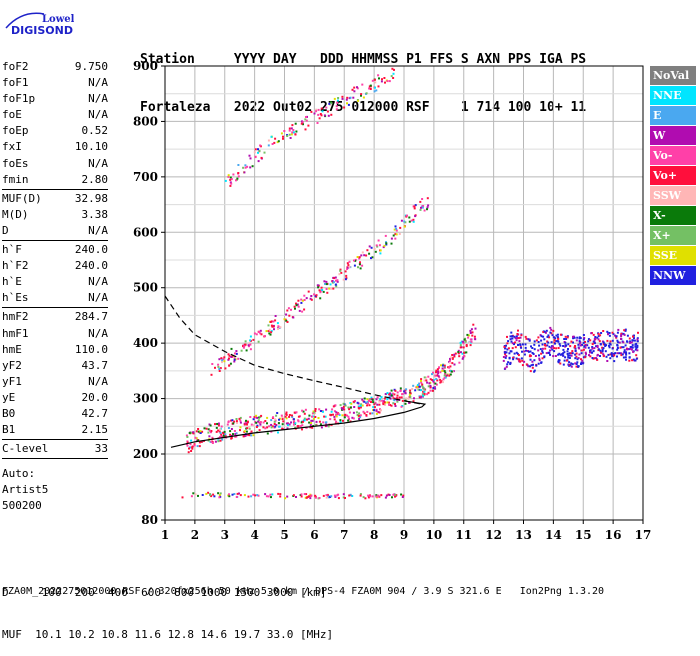 The image size is (700, 656). Describe the element at coordinates (165, 535) in the screenshot. I see `x-tick-label: 1` at that location.